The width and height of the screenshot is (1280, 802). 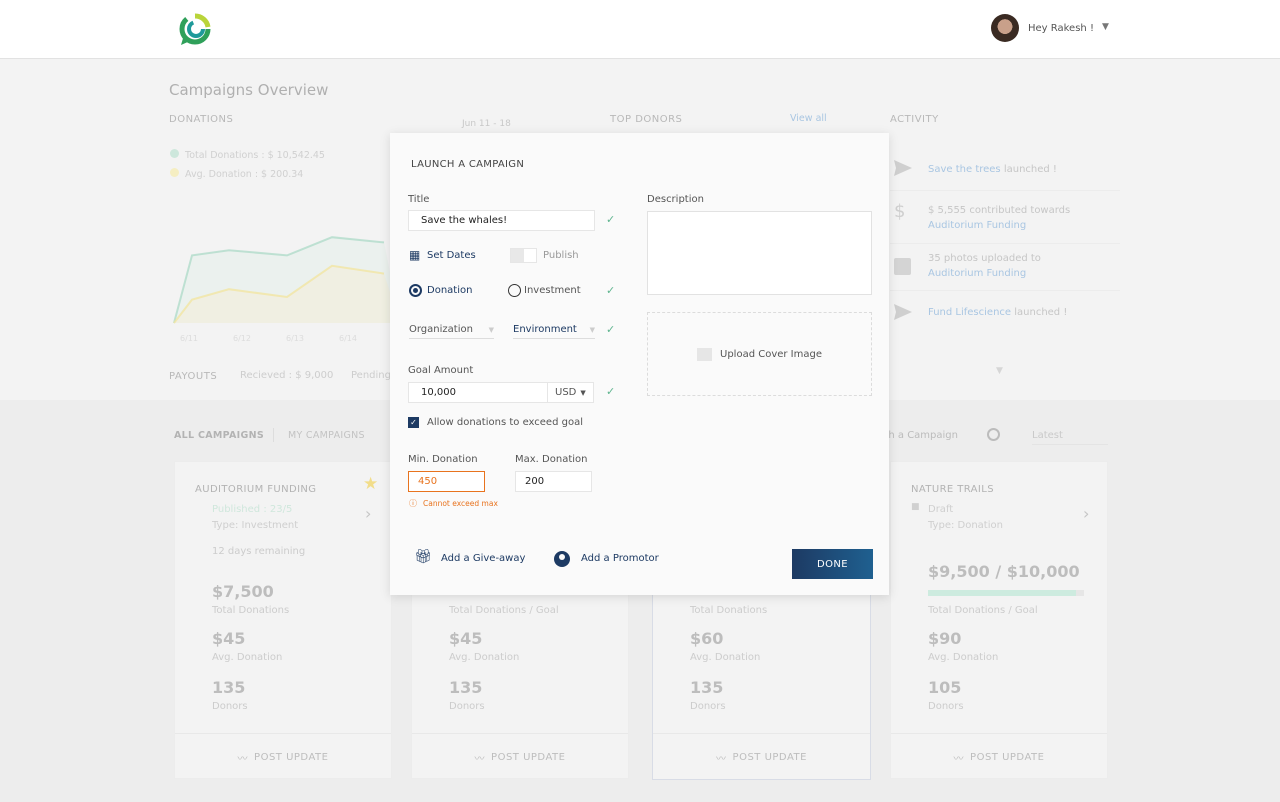 What do you see at coordinates (941, 509) in the screenshot?
I see `status: Draft` at bounding box center [941, 509].